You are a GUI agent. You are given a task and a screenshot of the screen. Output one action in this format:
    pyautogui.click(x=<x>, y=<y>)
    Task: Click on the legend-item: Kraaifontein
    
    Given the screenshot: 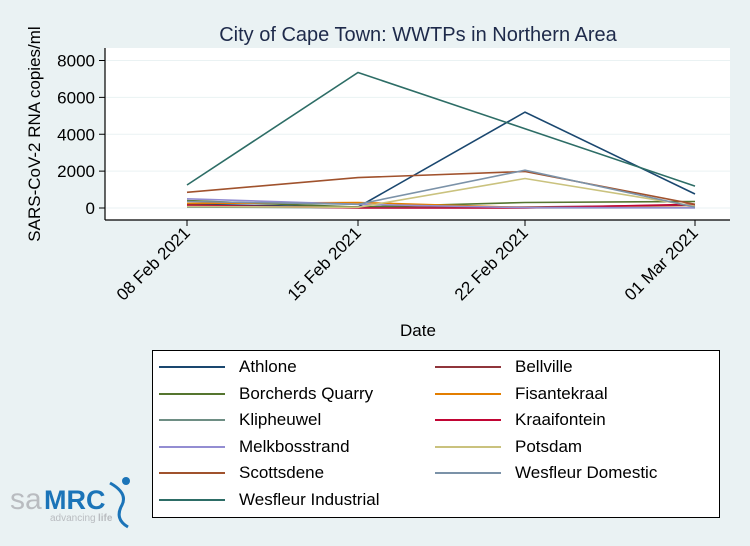 What is the action you would take?
    pyautogui.click(x=520, y=420)
    